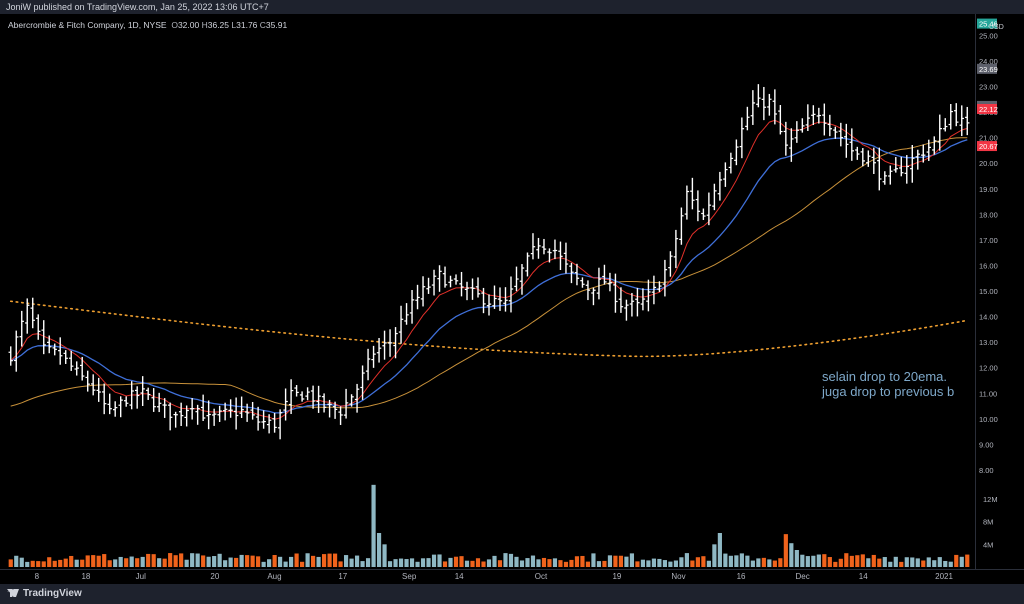 The image size is (1024, 604). What do you see at coordinates (988, 342) in the screenshot?
I see `price-tick-label: 13.00` at bounding box center [988, 342].